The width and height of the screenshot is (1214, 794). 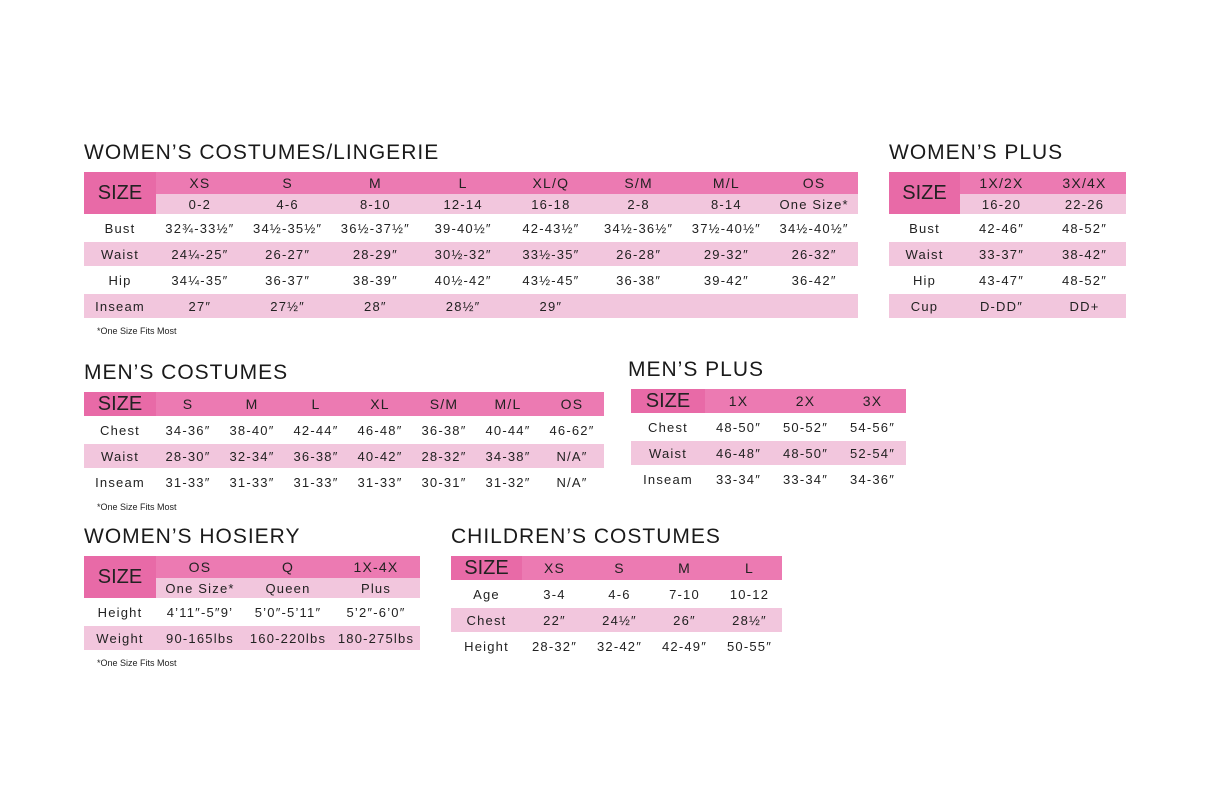 I want to click on size-header-row: SIZE OS Q 1X-4X, so click(x=252, y=577).